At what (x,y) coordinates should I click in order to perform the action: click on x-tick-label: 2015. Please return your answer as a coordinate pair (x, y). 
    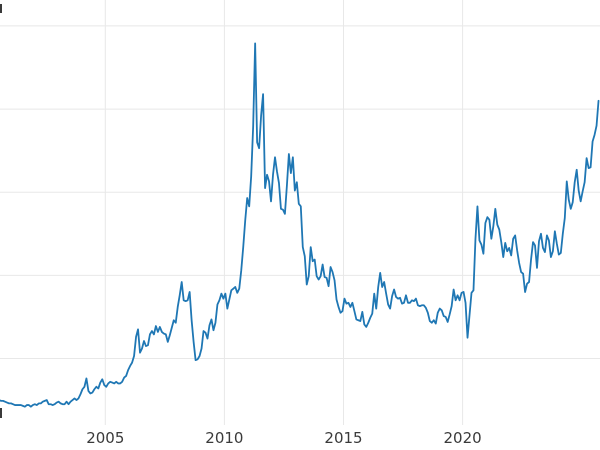
    Looking at the image, I should click on (343, 438).